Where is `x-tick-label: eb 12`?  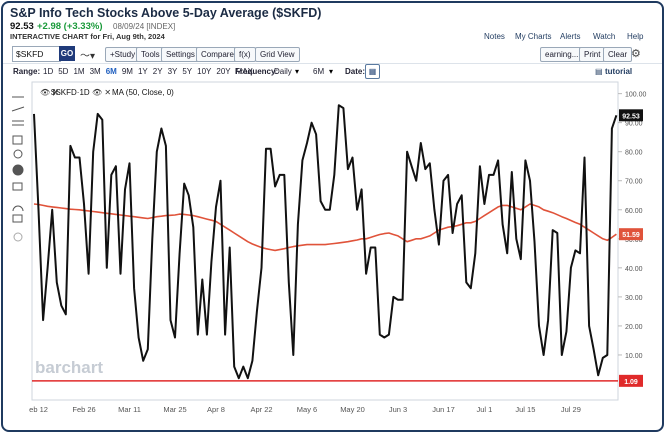 x-tick-label: eb 12 is located at coordinates (38, 409).